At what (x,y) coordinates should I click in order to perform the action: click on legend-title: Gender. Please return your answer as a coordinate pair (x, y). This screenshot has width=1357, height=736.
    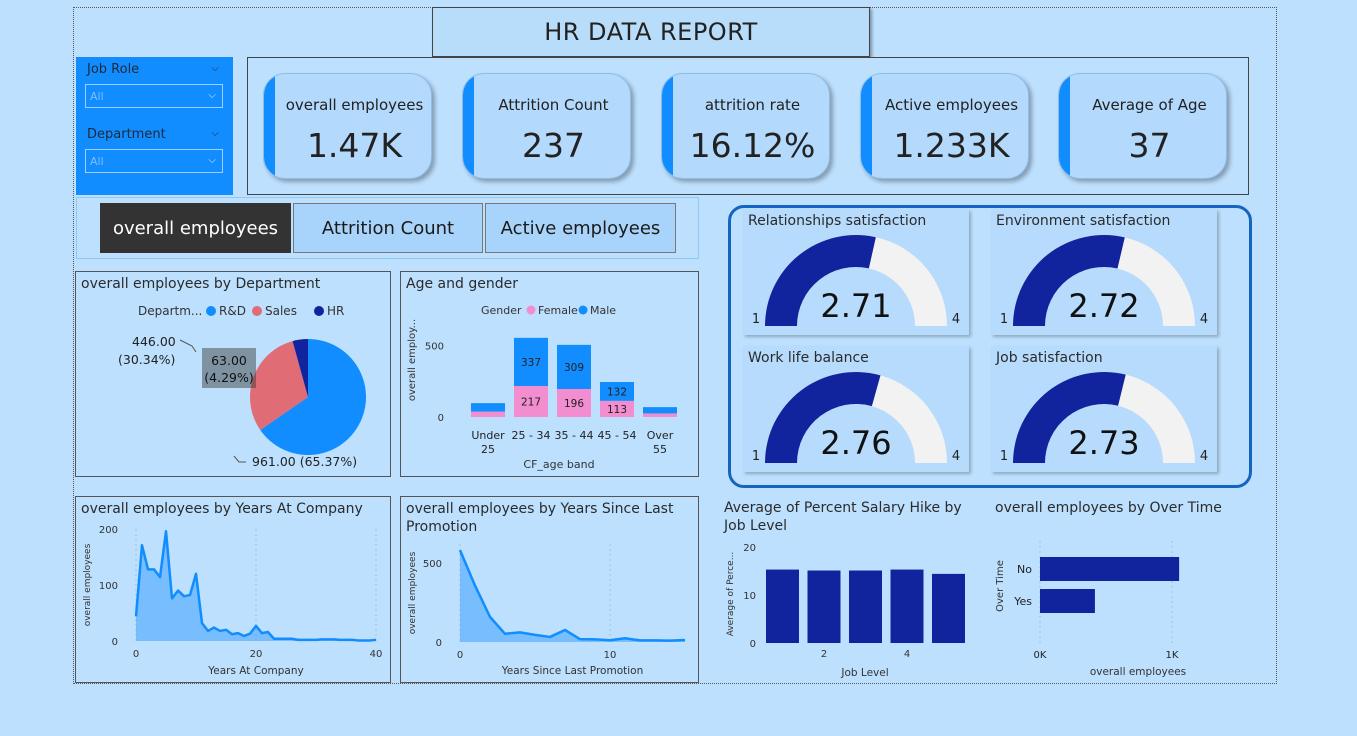
    Looking at the image, I should click on (501, 310).